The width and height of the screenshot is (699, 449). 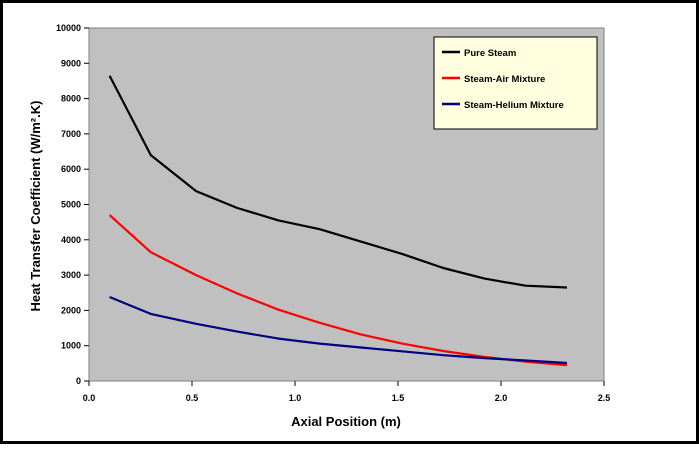 I want to click on x-tick-label: 1.5, so click(x=398, y=398).